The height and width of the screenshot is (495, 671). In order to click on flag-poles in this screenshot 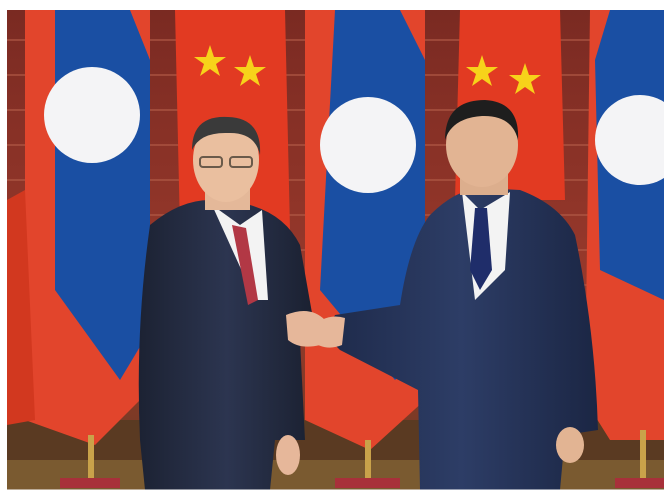, I will do `click(362, 459)`.